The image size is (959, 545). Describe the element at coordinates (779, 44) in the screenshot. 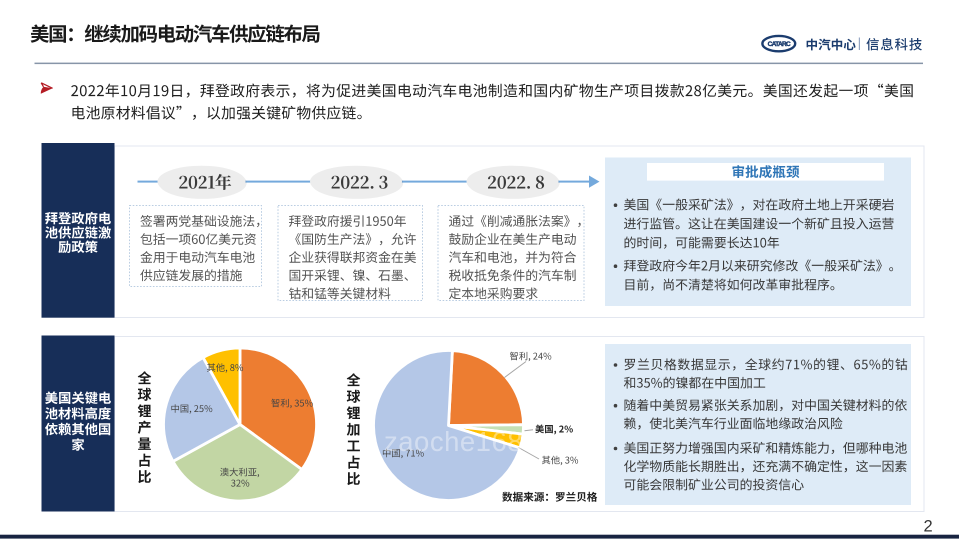

I see `svg-text: CATARC` at that location.